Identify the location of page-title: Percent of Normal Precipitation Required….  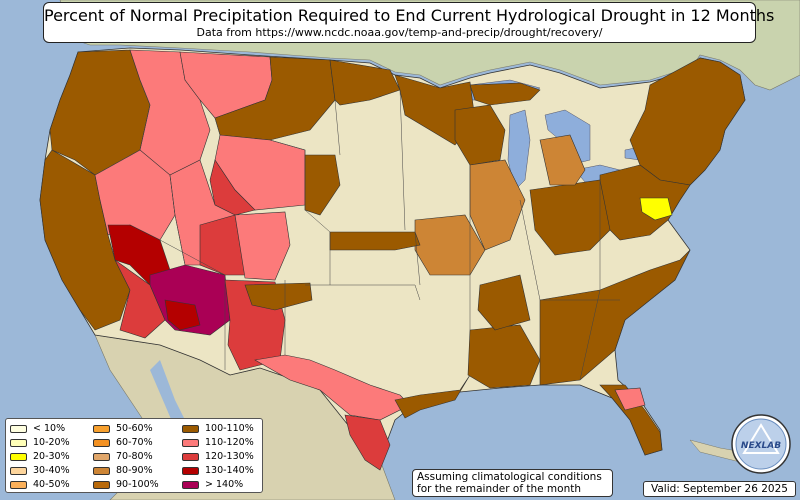
(409, 15).